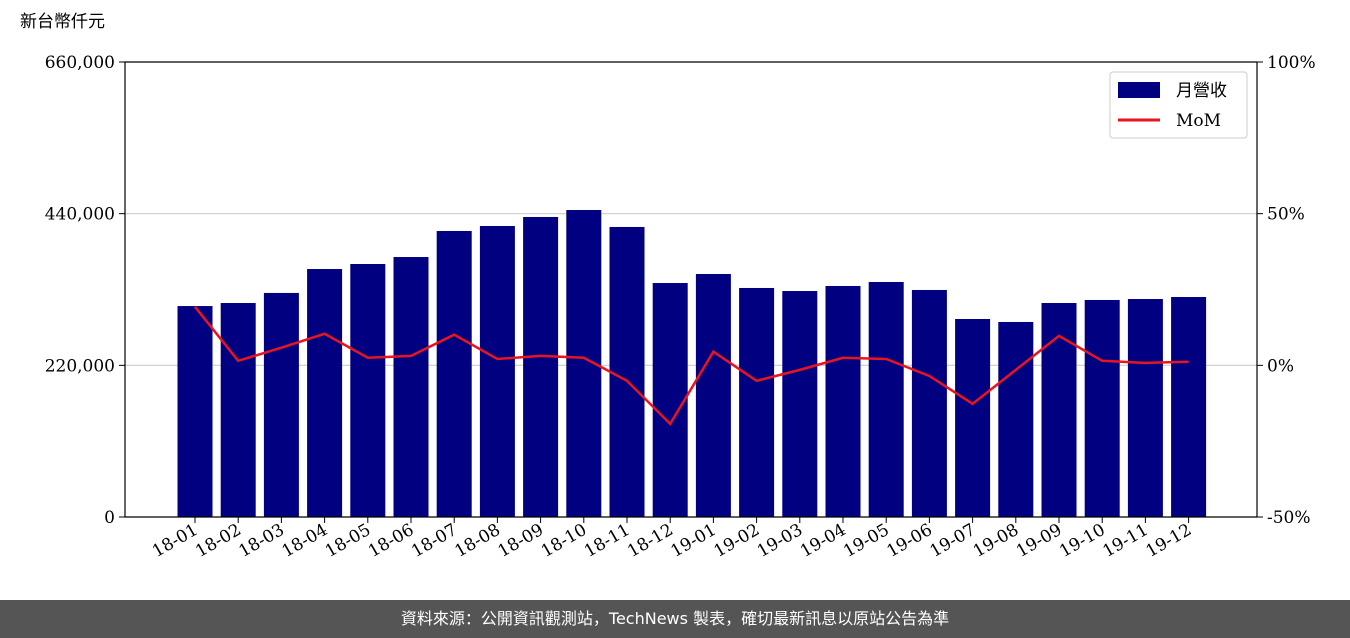  Describe the element at coordinates (1198, 121) in the screenshot. I see `legend-label: MoM` at that location.